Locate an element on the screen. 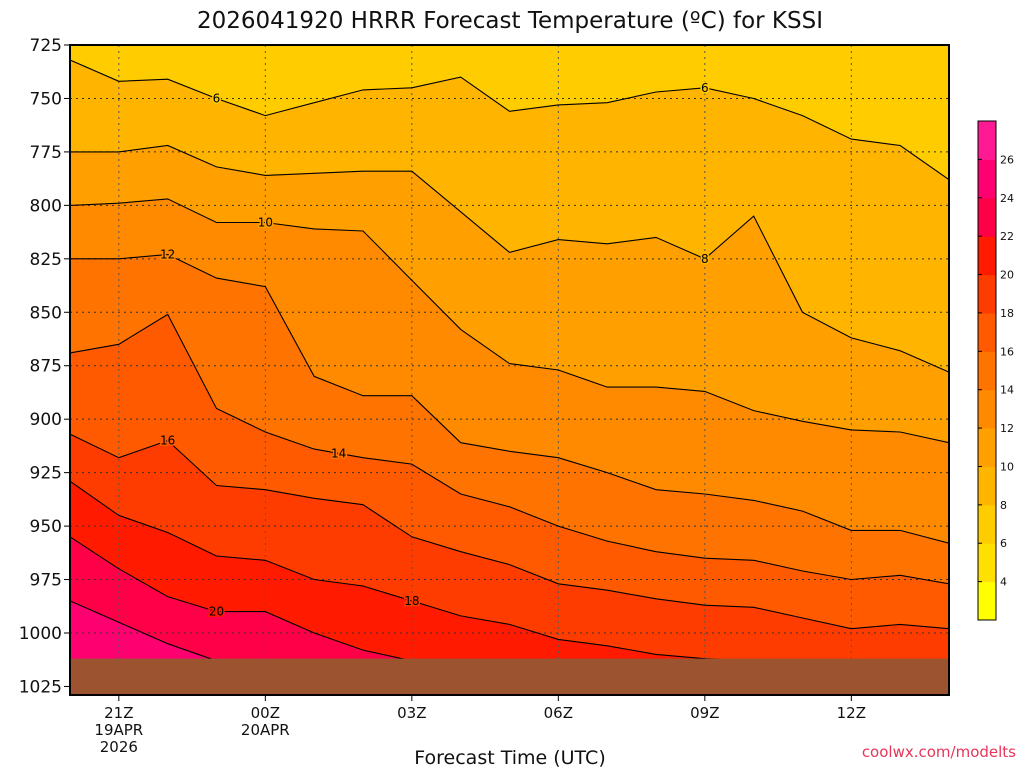 Image resolution: width=1024 pixels, height=768 pixels. colorbar-label: 6 is located at coordinates (1003, 543).